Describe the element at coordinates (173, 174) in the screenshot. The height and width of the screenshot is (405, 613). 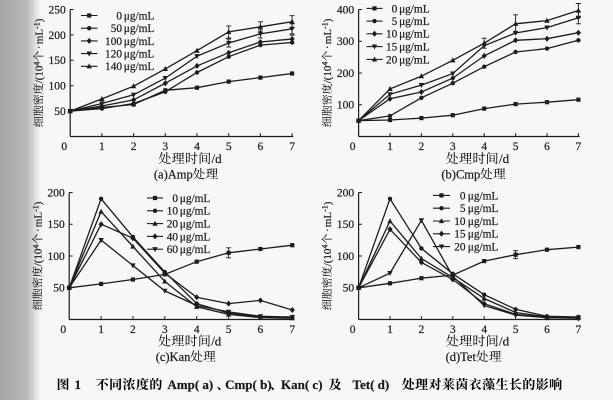
I see `svg-text: (a)Amp` at that location.